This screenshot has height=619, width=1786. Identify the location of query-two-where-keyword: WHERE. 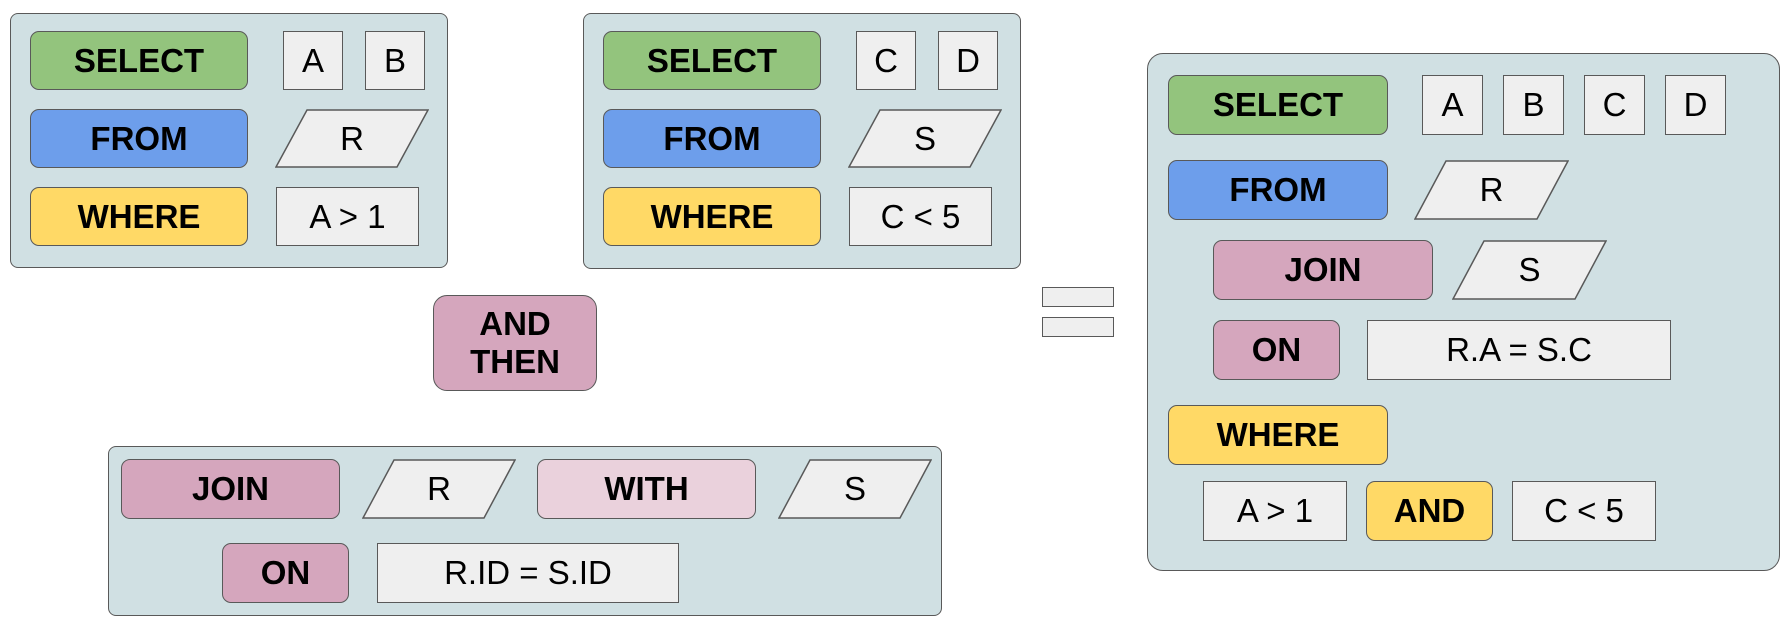
(712, 216).